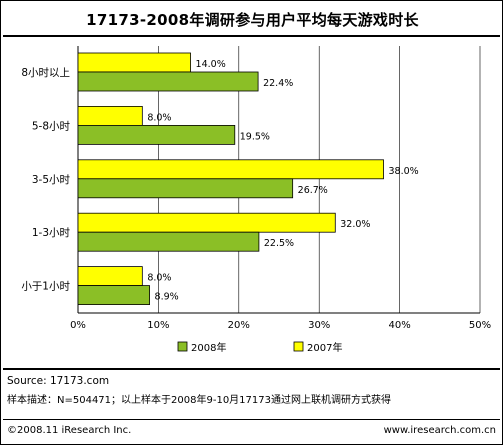 The height and width of the screenshot is (445, 503). I want to click on x-tick-label: 50%, so click(480, 325).